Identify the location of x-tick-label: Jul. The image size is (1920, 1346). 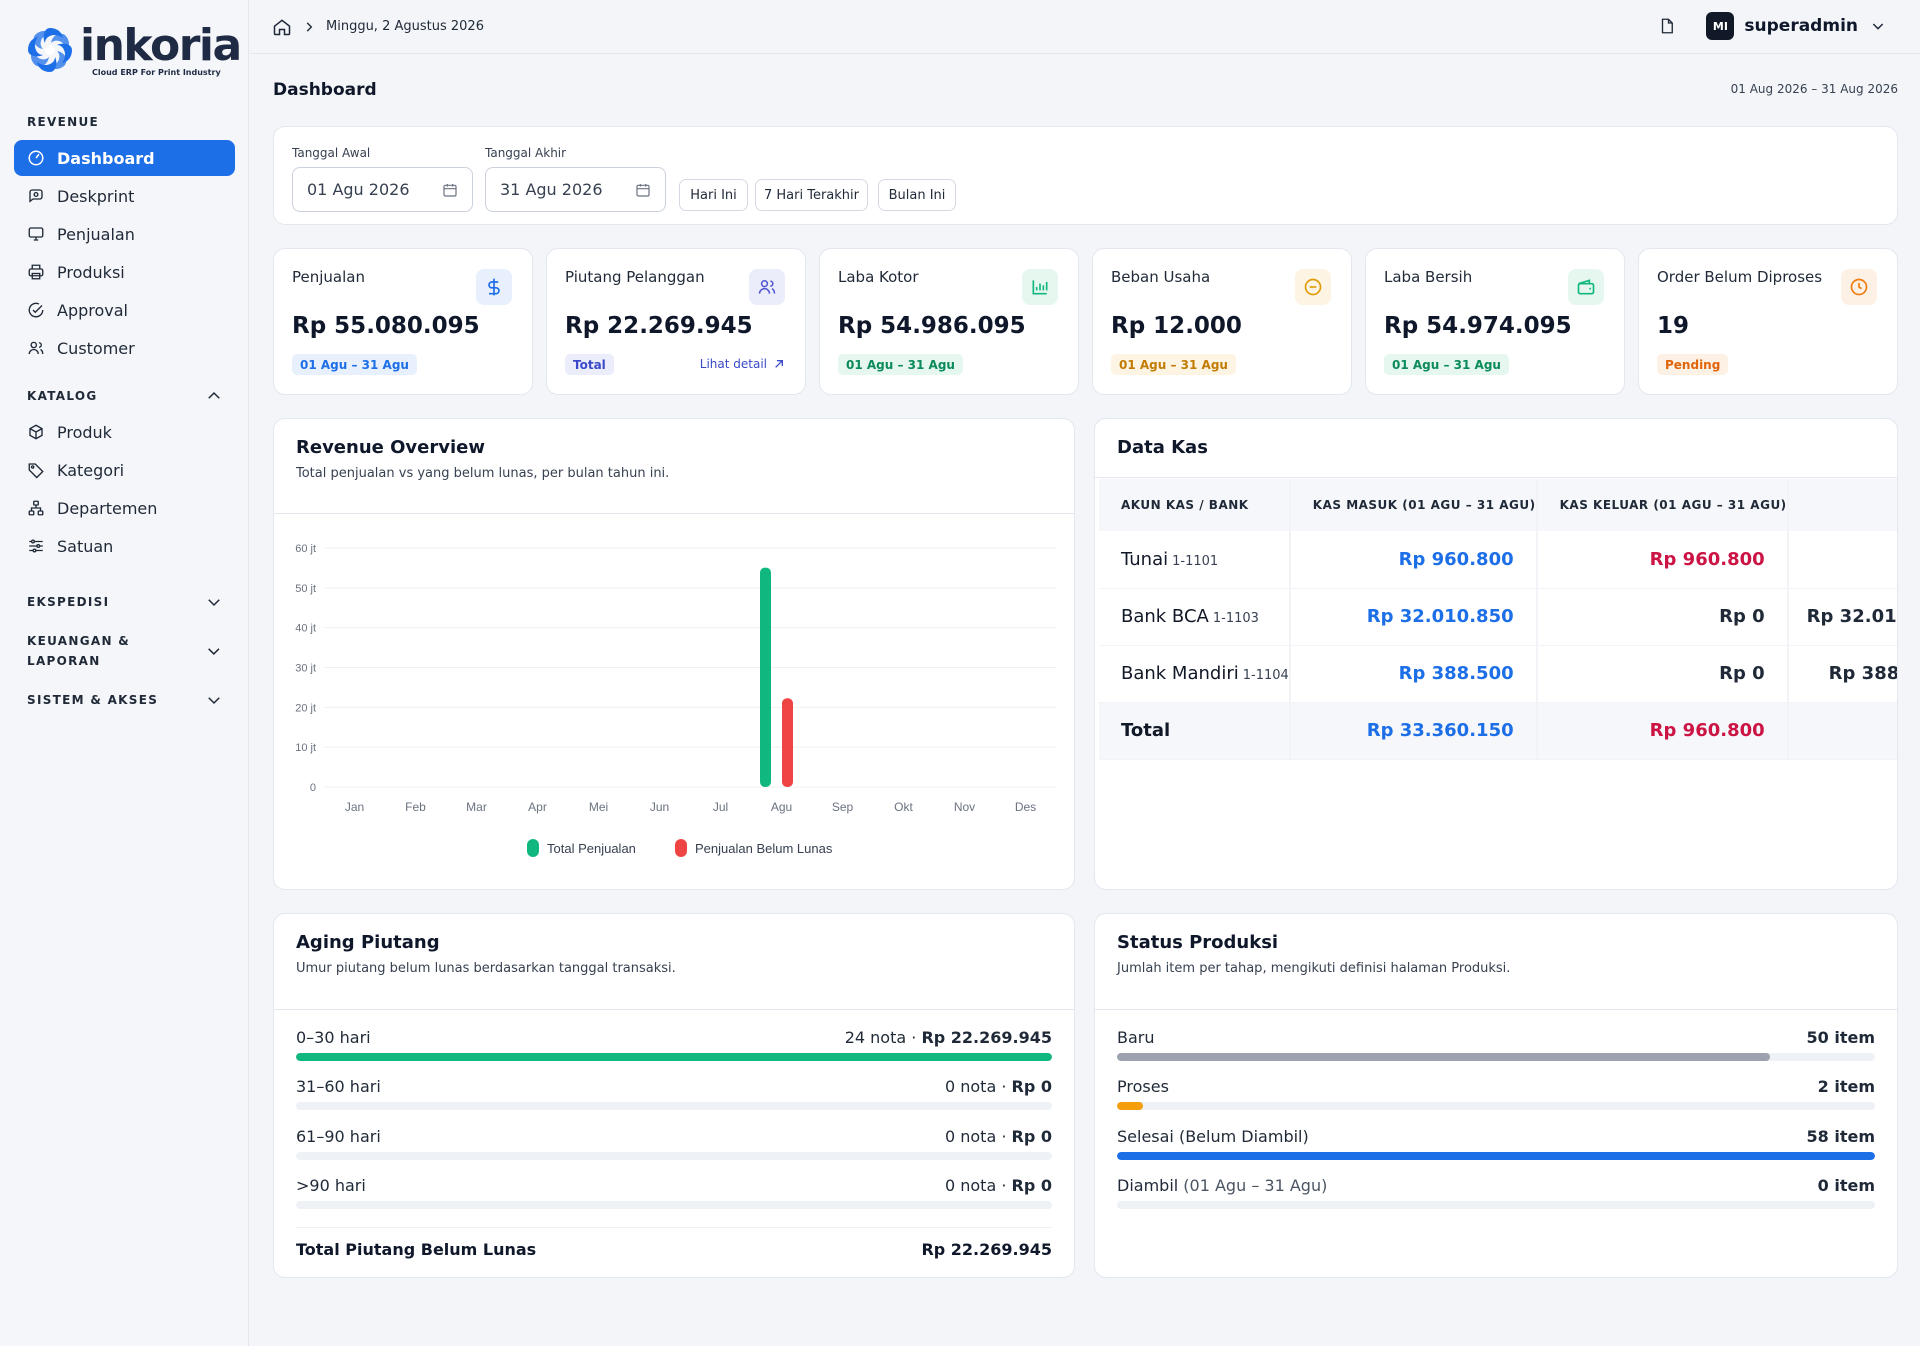
(720, 807).